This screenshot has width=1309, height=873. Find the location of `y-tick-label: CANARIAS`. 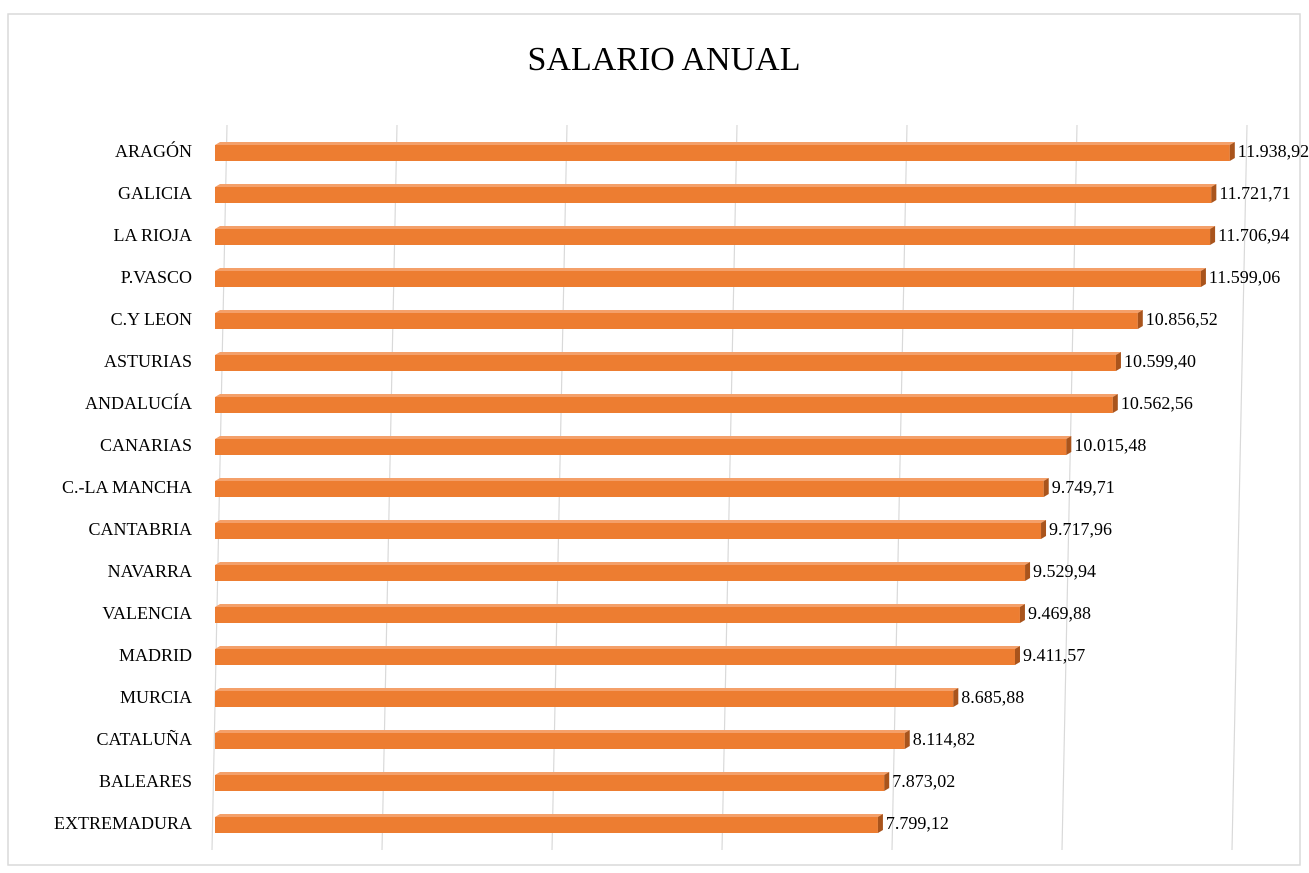

y-tick-label: CANARIAS is located at coordinates (146, 445).